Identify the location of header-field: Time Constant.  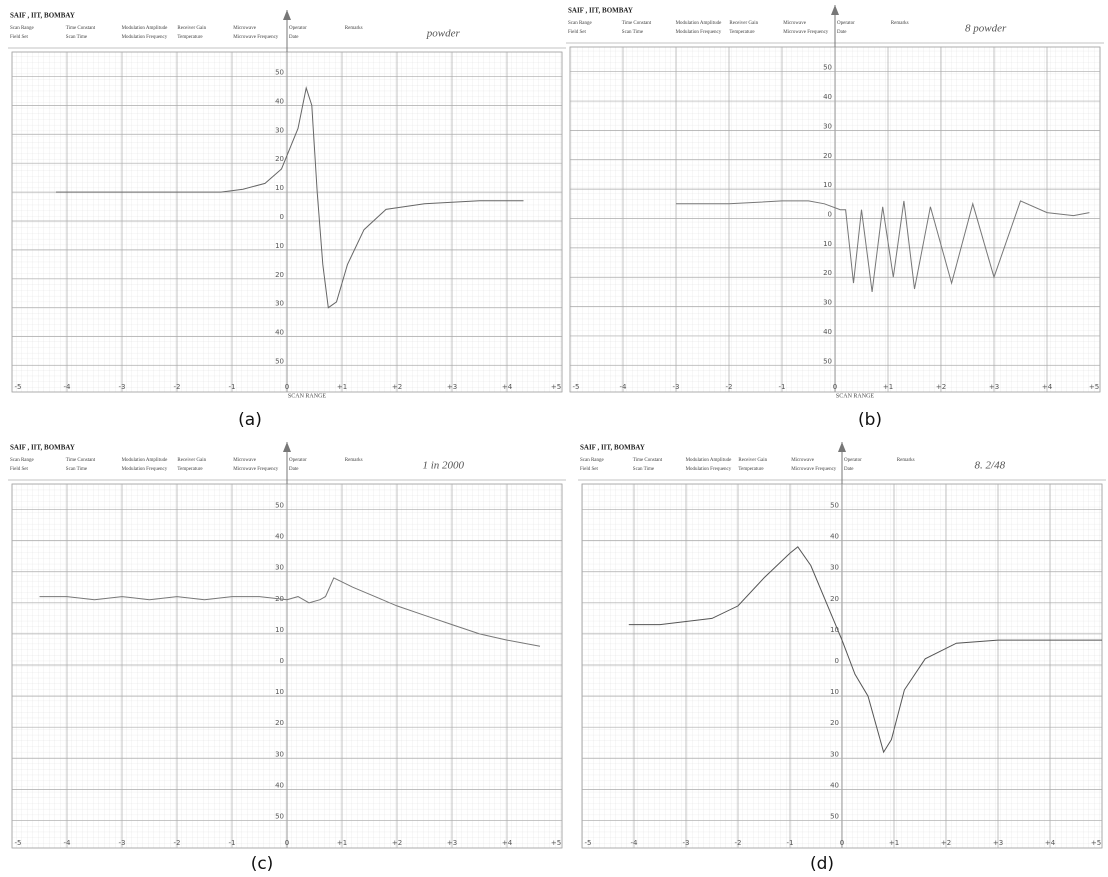
(637, 23).